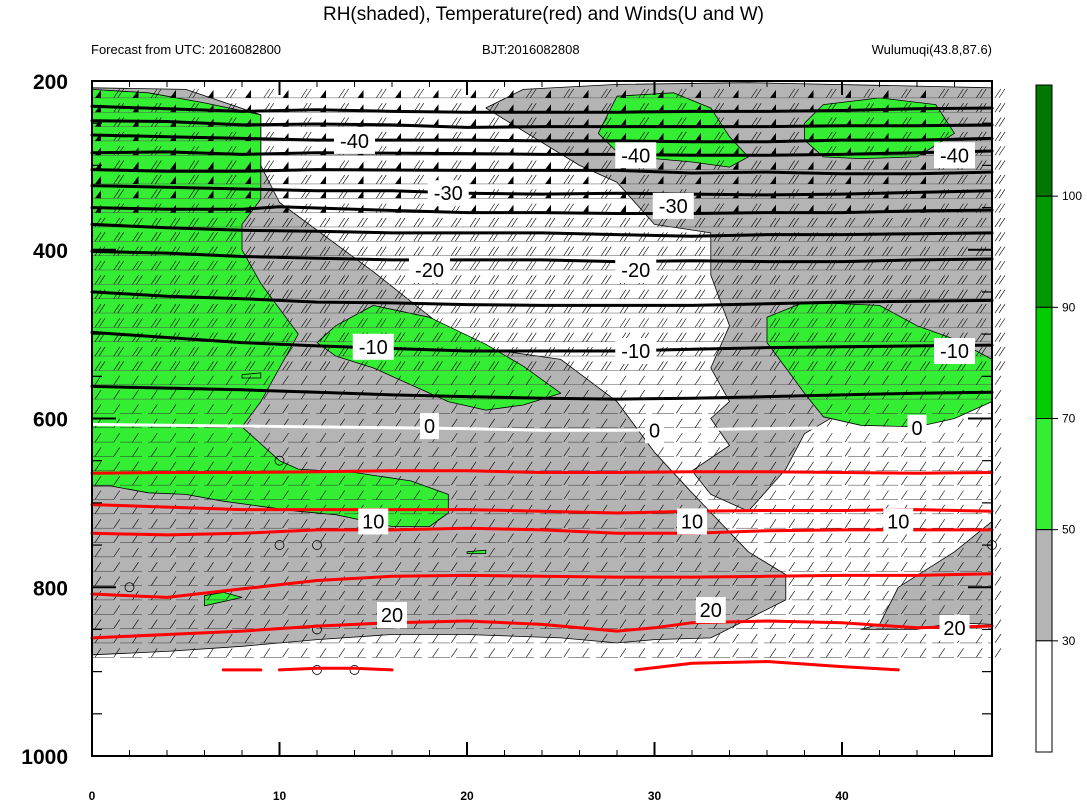 Image resolution: width=1087 pixels, height=806 pixels. I want to click on colorbar-segment, so click(1044, 585).